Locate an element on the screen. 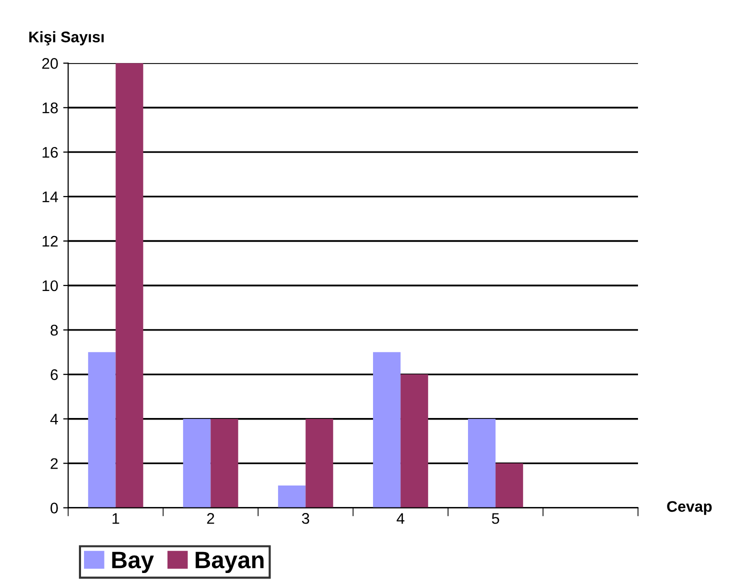  x-tick-label: 2 is located at coordinates (210, 518).